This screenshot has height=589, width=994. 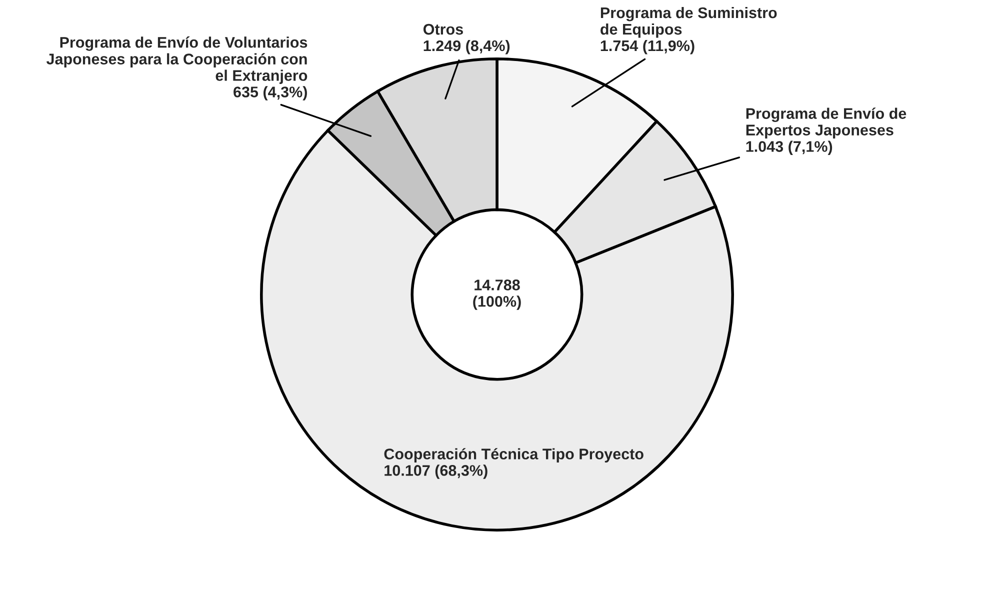 What do you see at coordinates (789, 147) in the screenshot?
I see `data-label: 1.043 (7,1%)` at bounding box center [789, 147].